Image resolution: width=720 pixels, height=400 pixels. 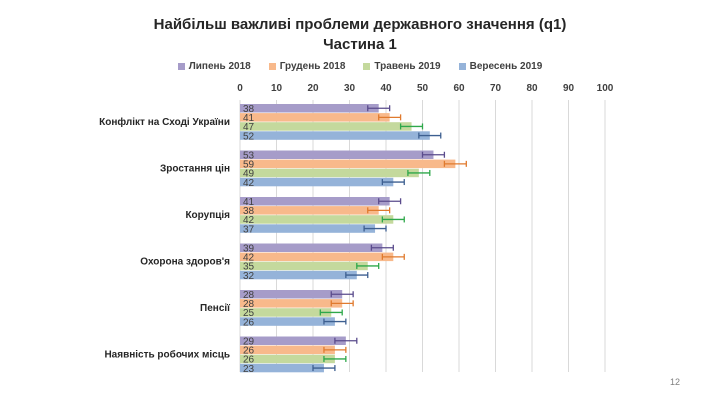 I want to click on legend-label: Вересень 2019, so click(x=506, y=66).